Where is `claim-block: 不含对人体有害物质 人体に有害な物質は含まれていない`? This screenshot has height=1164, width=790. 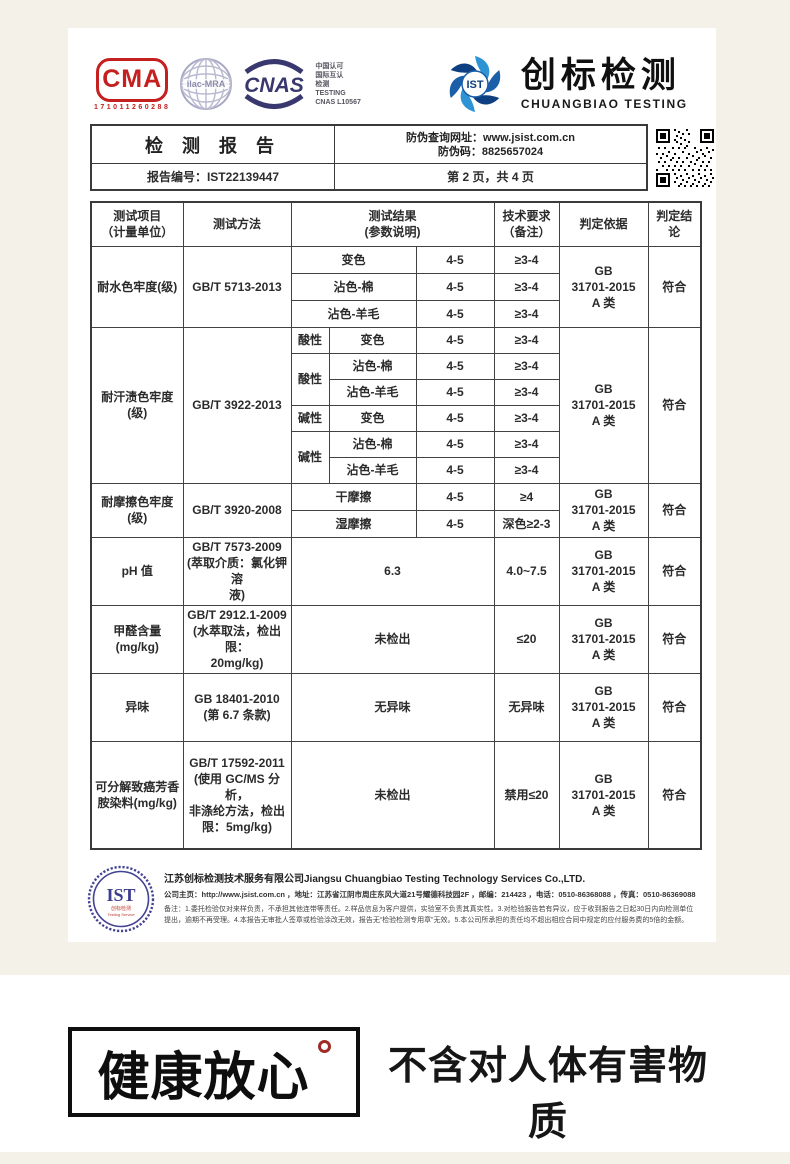
claim-block: 不含对人体有害物质 人体に有害な物質は含まれていない is located at coordinates (548, 1099).